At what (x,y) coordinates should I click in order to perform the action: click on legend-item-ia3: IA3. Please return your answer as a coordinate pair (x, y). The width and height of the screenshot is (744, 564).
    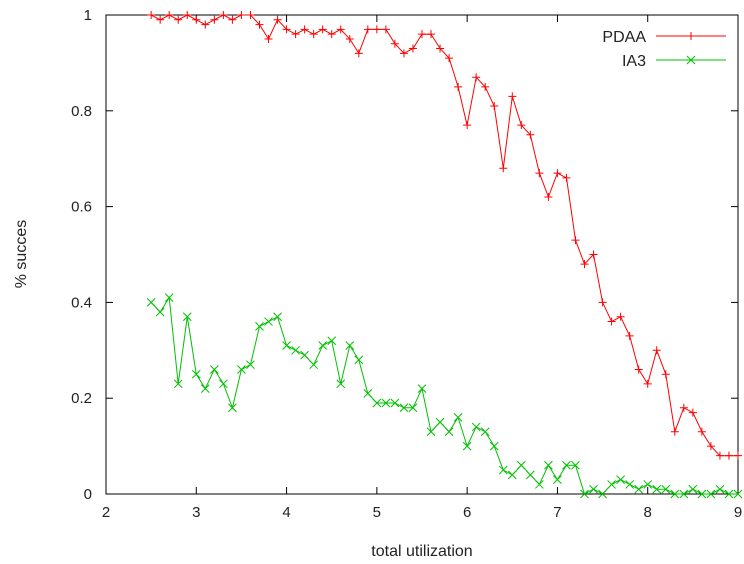
    Looking at the image, I should click on (674, 61).